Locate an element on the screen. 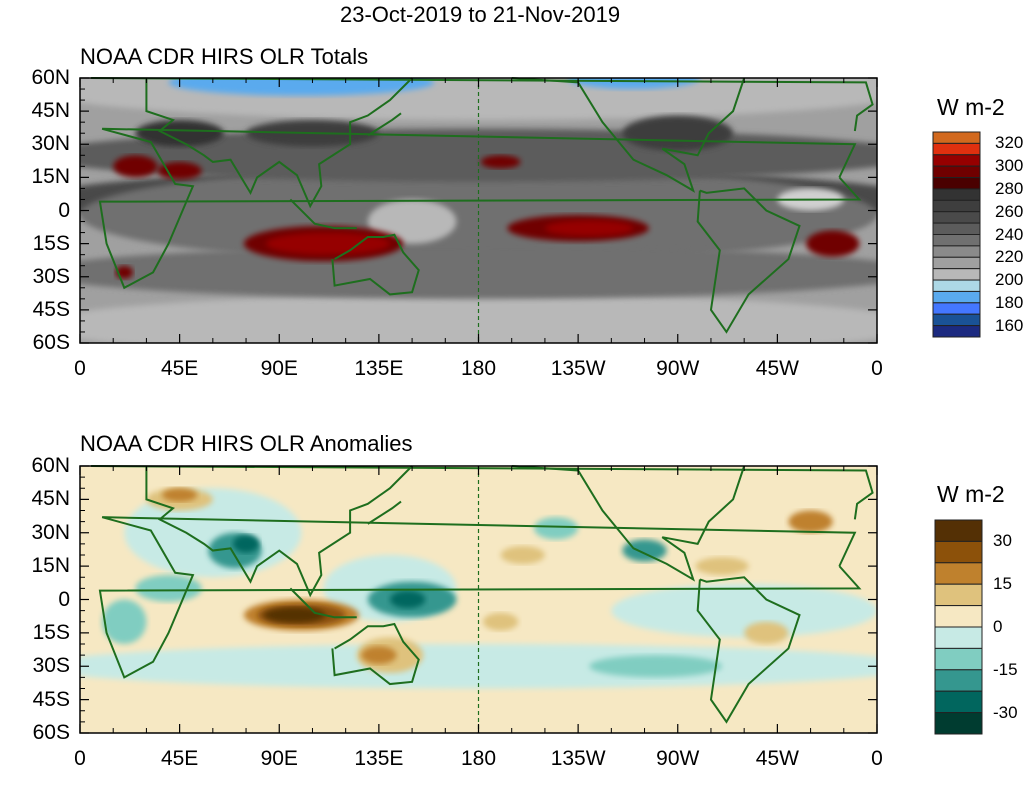 The width and height of the screenshot is (1027, 785). main-title: 23-Oct-2019 to 21-Nov-2019 is located at coordinates (480, 14).